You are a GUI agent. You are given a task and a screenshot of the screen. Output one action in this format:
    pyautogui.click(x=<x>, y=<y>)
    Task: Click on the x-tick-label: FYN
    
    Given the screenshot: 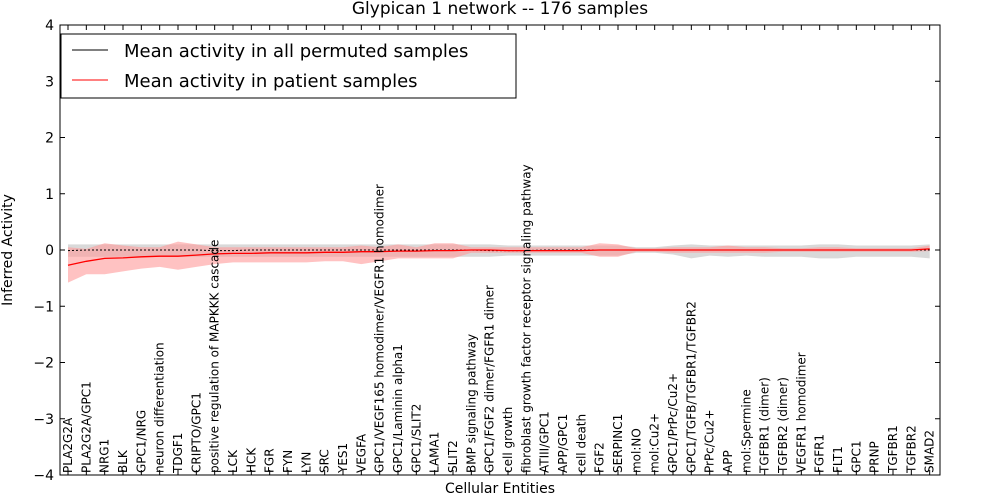 What is the action you would take?
    pyautogui.click(x=288, y=461)
    